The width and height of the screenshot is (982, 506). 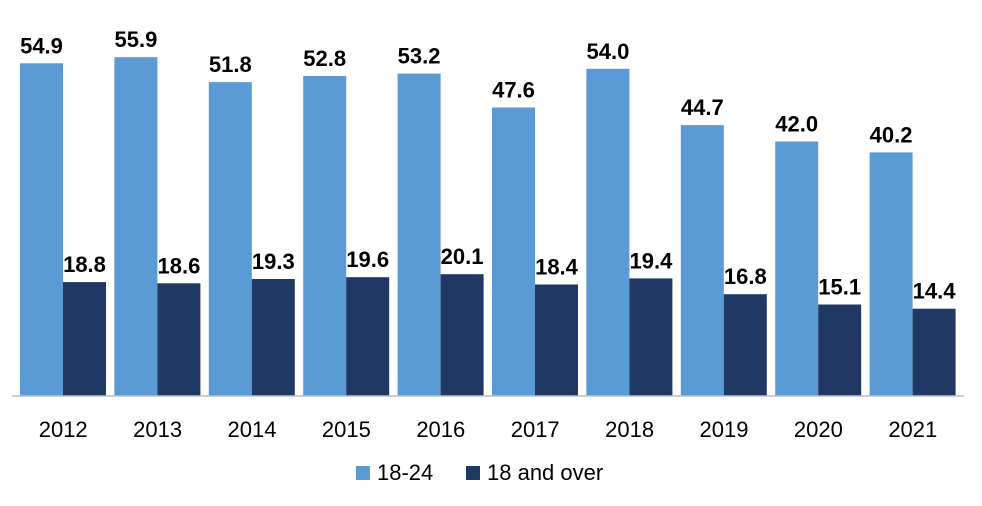 What do you see at coordinates (157, 429) in the screenshot?
I see `x-tick-label: 2013` at bounding box center [157, 429].